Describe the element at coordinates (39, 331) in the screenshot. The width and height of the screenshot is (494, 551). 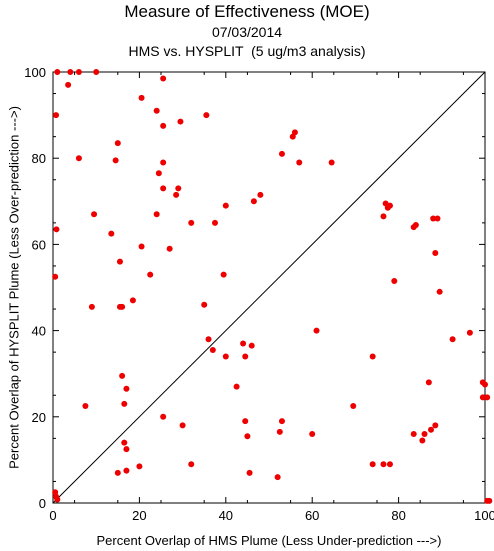
I see `y-tick-label: 40` at that location.